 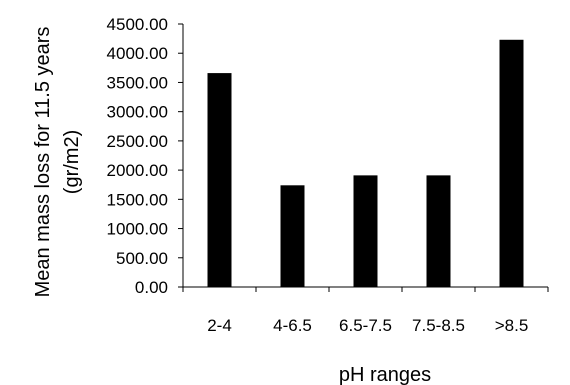 What do you see at coordinates (512, 325) in the screenshot?
I see `x-tick-label: >8.5` at bounding box center [512, 325].